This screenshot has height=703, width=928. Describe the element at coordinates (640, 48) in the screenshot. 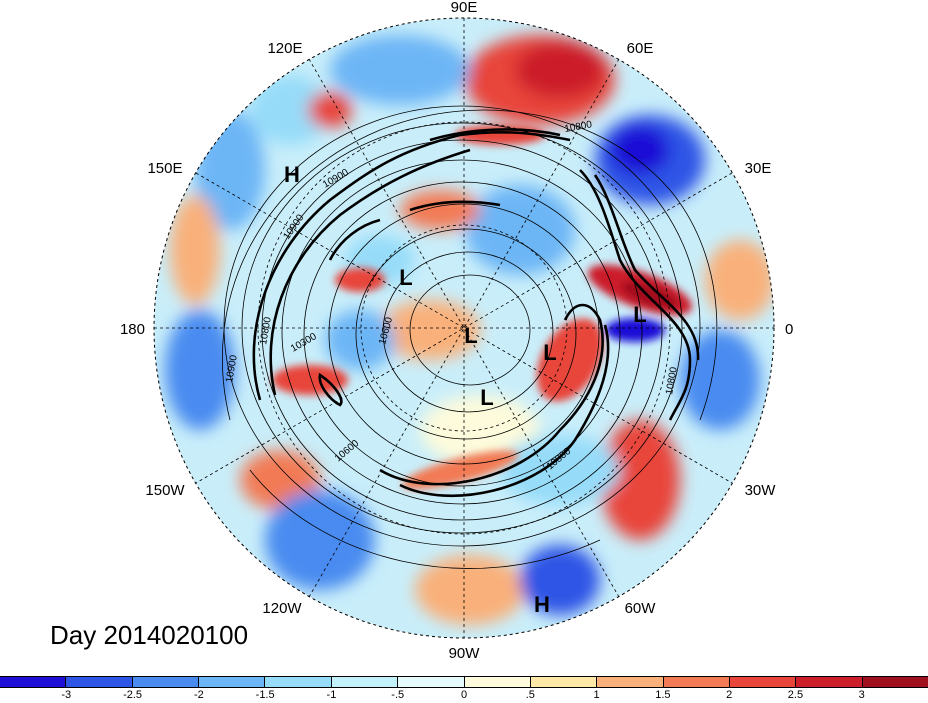

I see `lon-label-60e: 60E` at that location.